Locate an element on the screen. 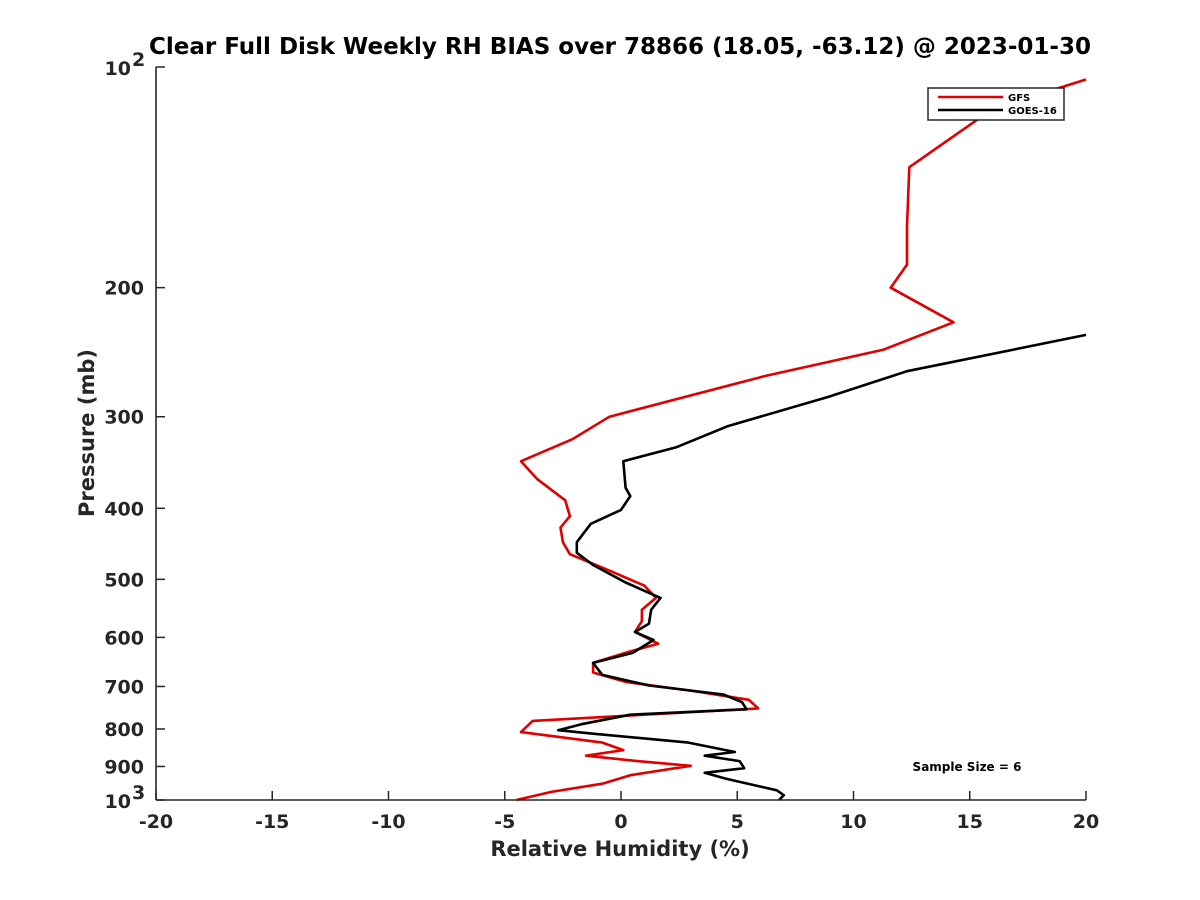 The height and width of the screenshot is (900, 1200). x-axis-label: Relative Humidity (%) is located at coordinates (619, 849).